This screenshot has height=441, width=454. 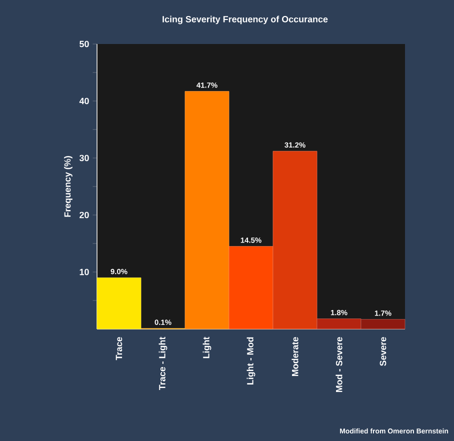 I want to click on x-tick-label: Mod - Severe, so click(x=339, y=364).